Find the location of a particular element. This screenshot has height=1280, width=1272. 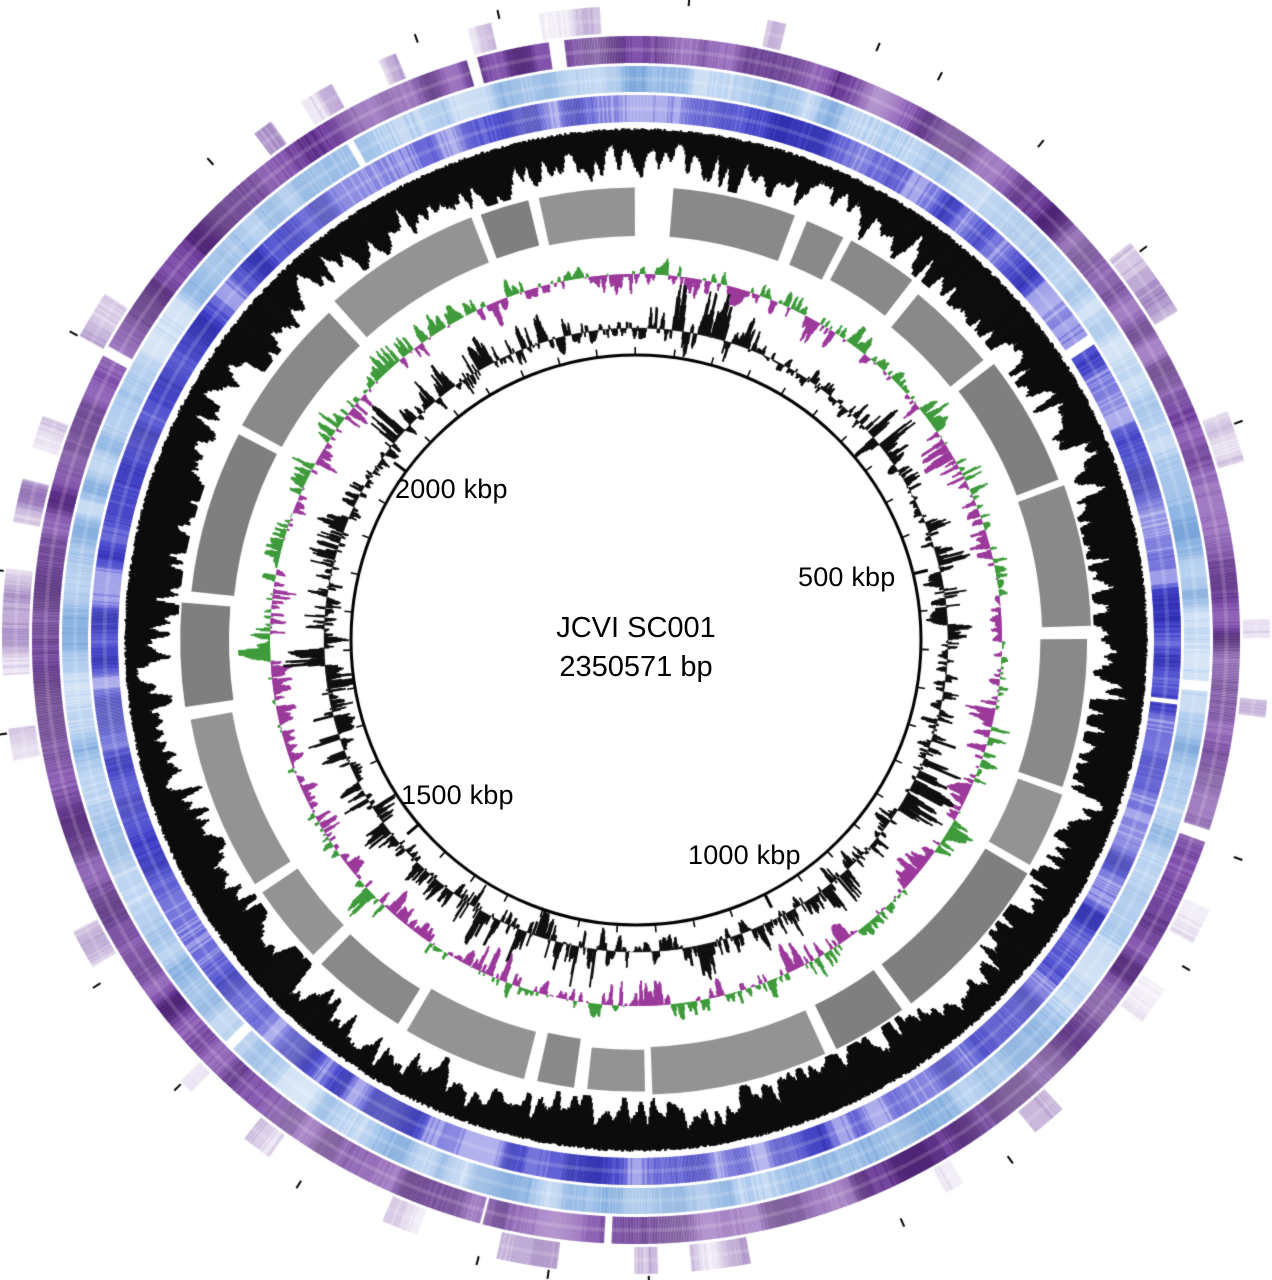

genome-length: 2350571 bp is located at coordinates (636, 667).